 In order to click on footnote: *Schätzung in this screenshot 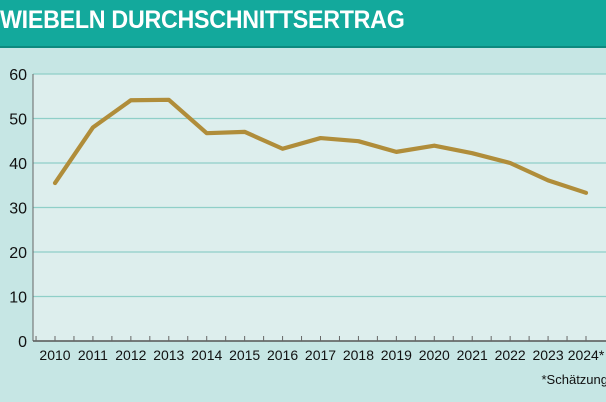, I will do `click(573, 379)`.